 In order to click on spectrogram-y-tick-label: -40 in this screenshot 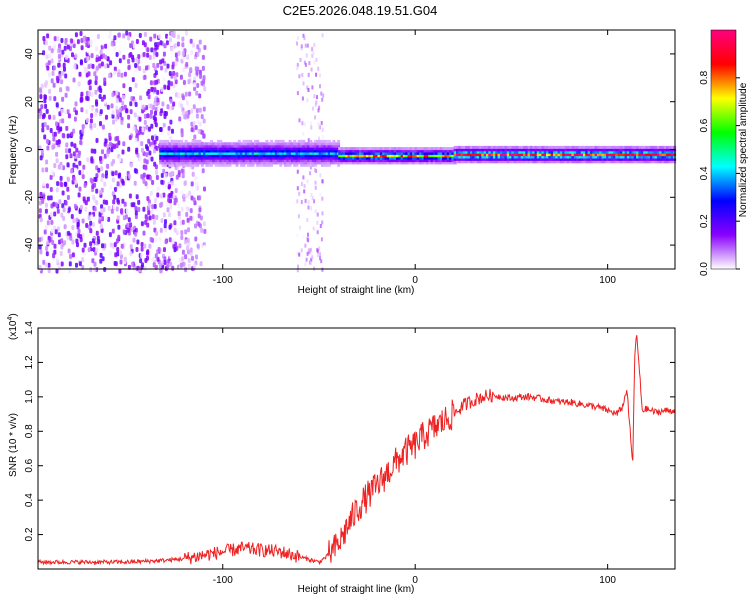, I will do `click(29, 244)`.